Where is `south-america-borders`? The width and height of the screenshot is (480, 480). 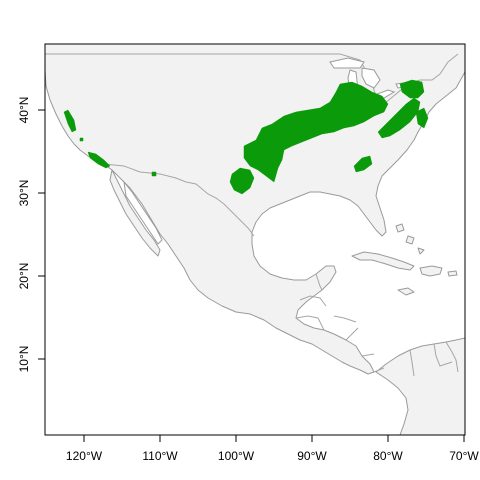
south-america-borders is located at coordinates (434, 359).